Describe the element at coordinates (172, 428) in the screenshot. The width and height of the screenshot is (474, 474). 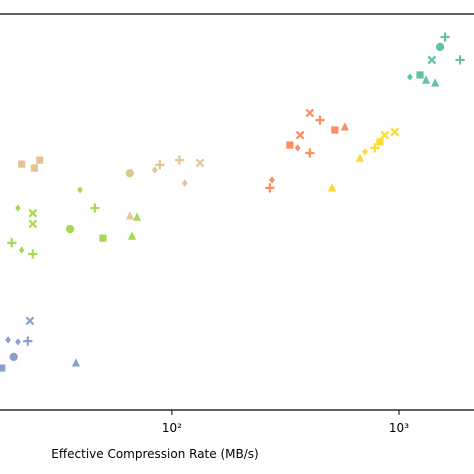
I see `x-tick-label: 10²` at that location.